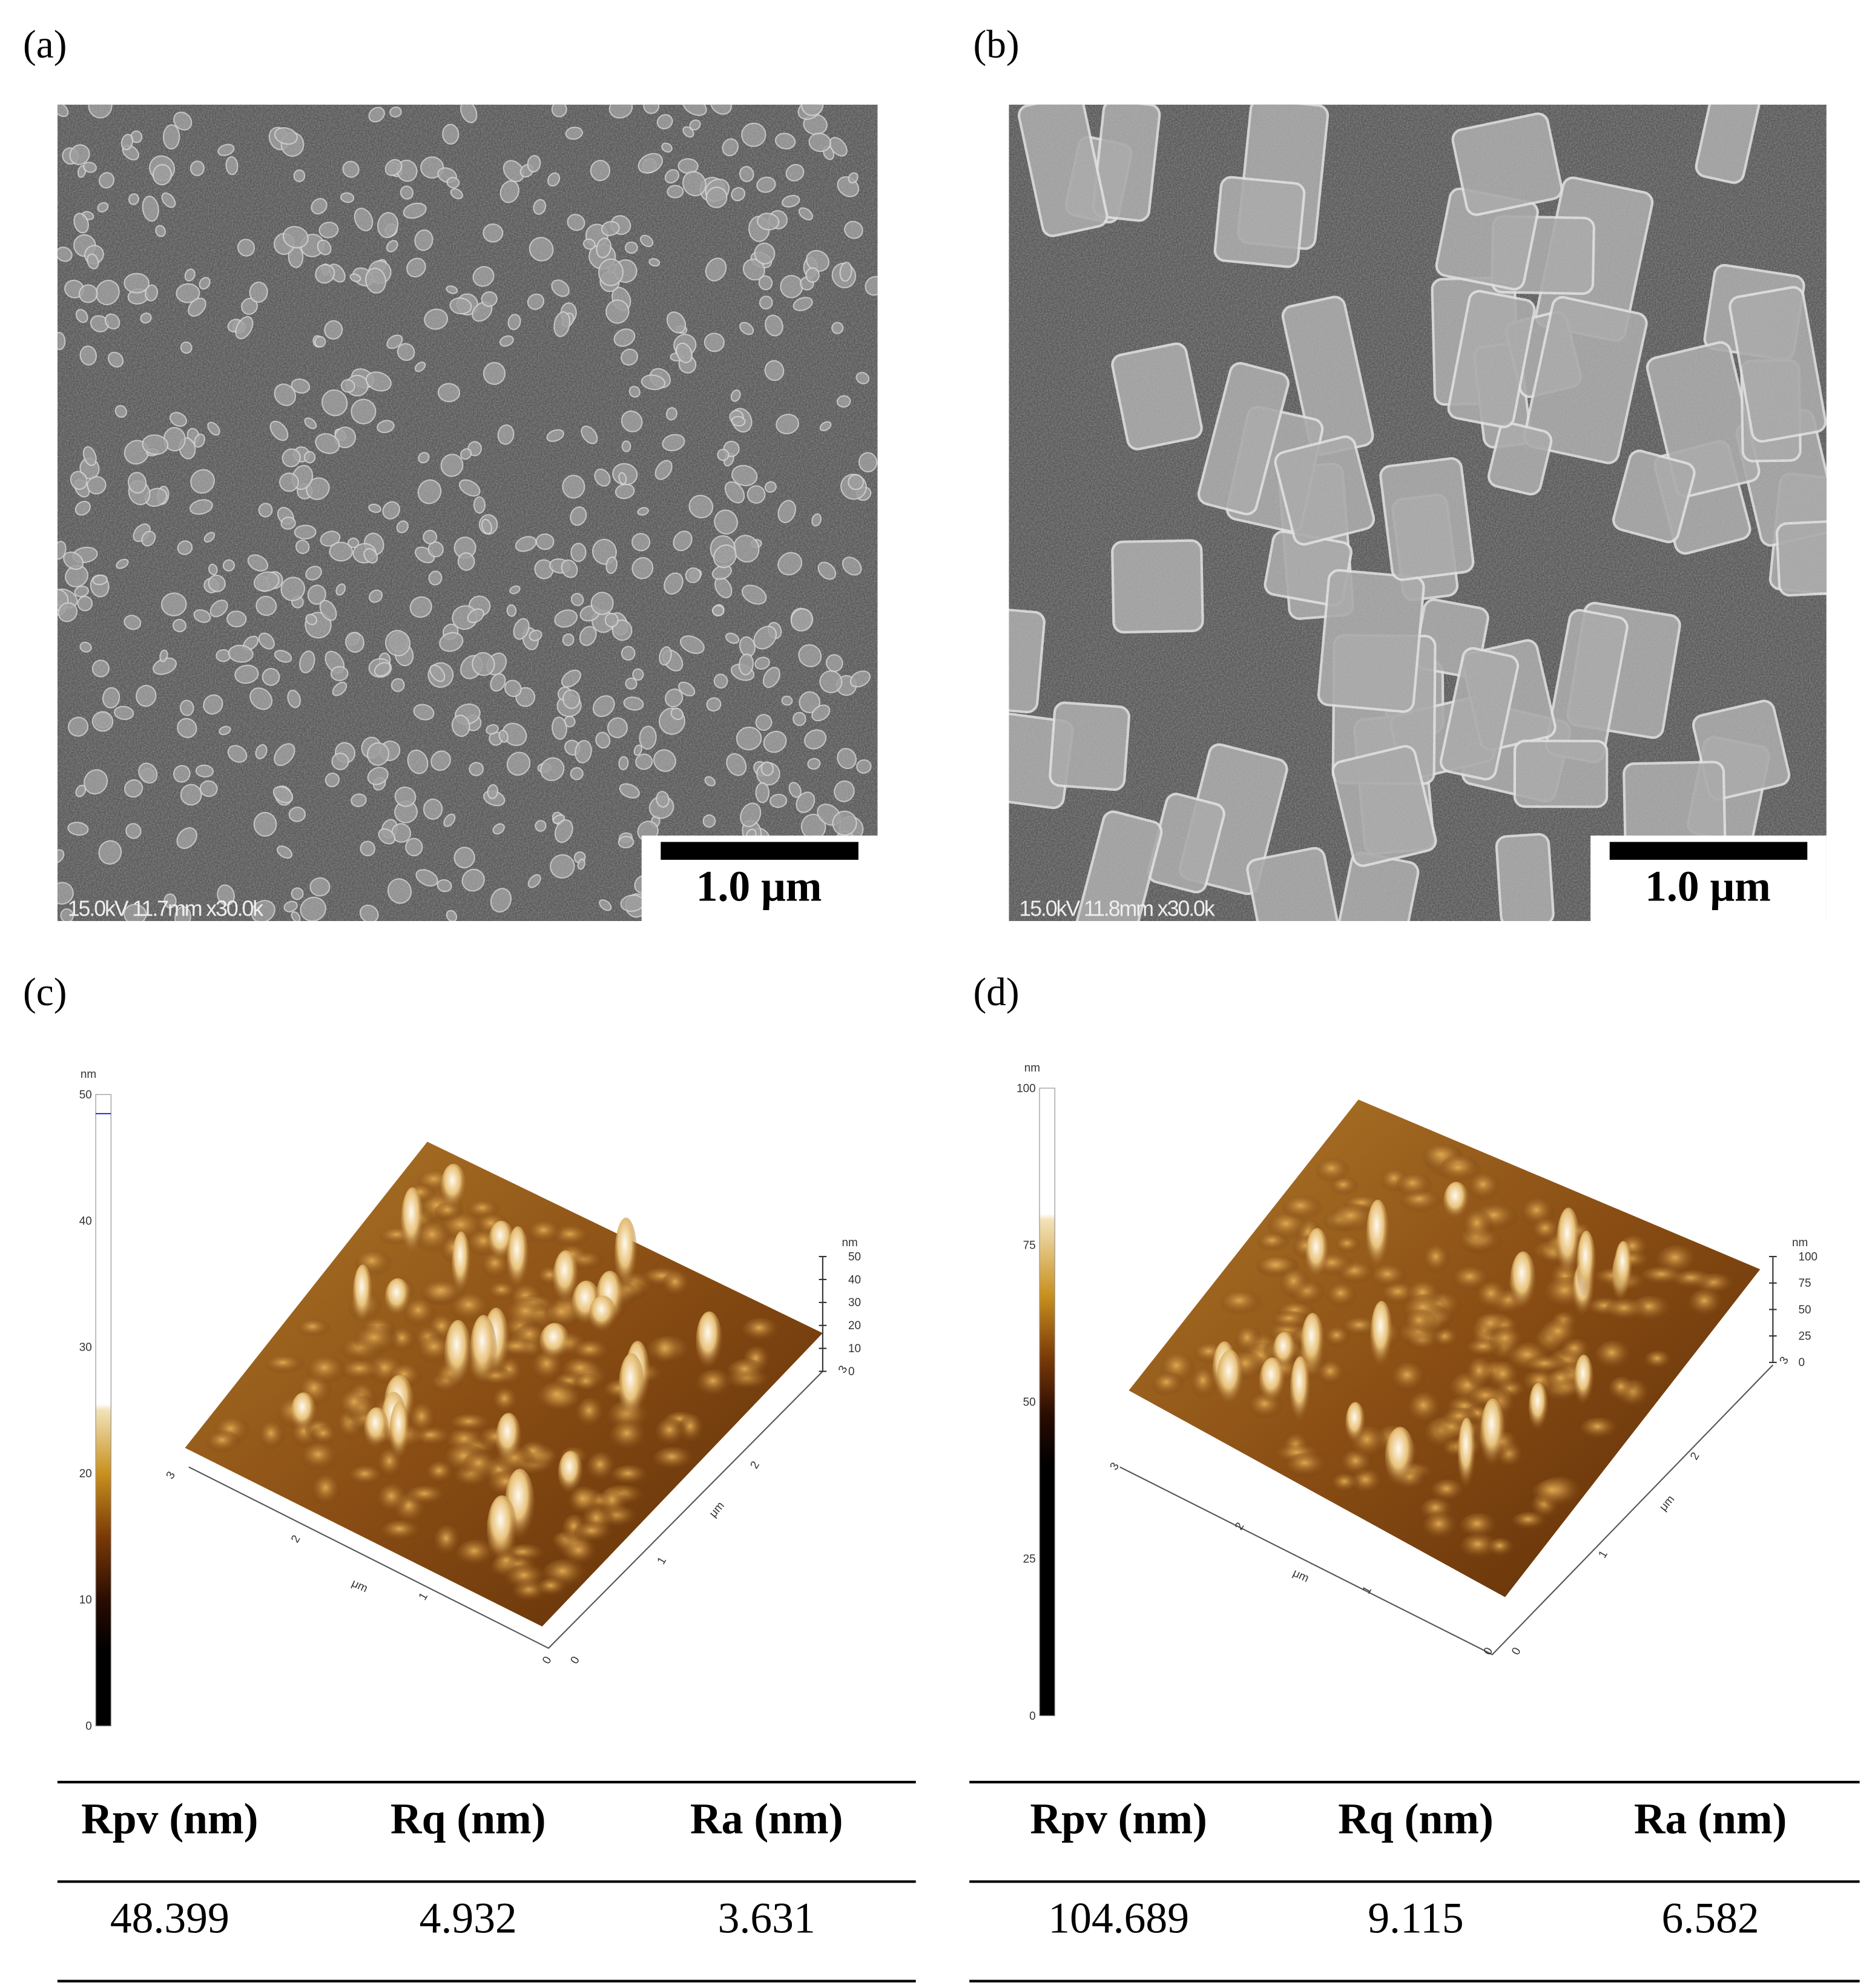 The width and height of the screenshot is (1875, 1988). I want to click on y-tick: 2, so click(755, 1465).